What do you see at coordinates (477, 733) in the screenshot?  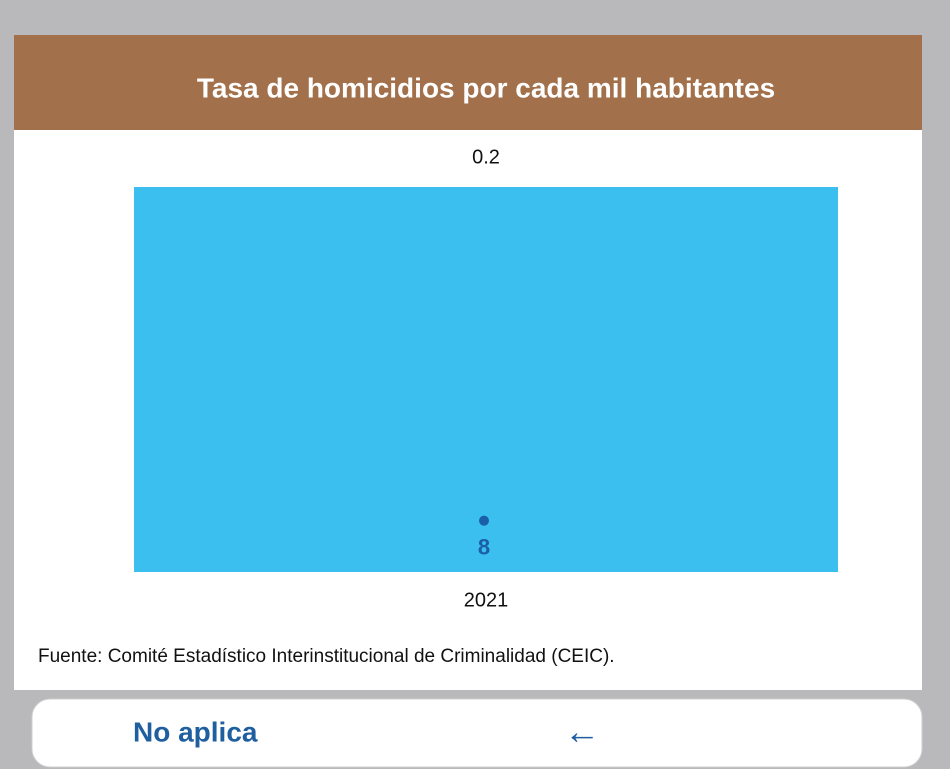 I see `button` at bounding box center [477, 733].